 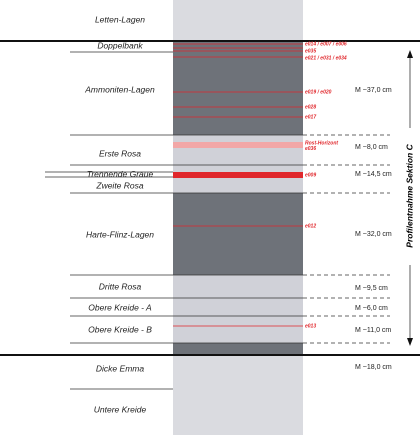 What do you see at coordinates (120, 174) in the screenshot?
I see `layer-label: Trennende Graue` at bounding box center [120, 174].